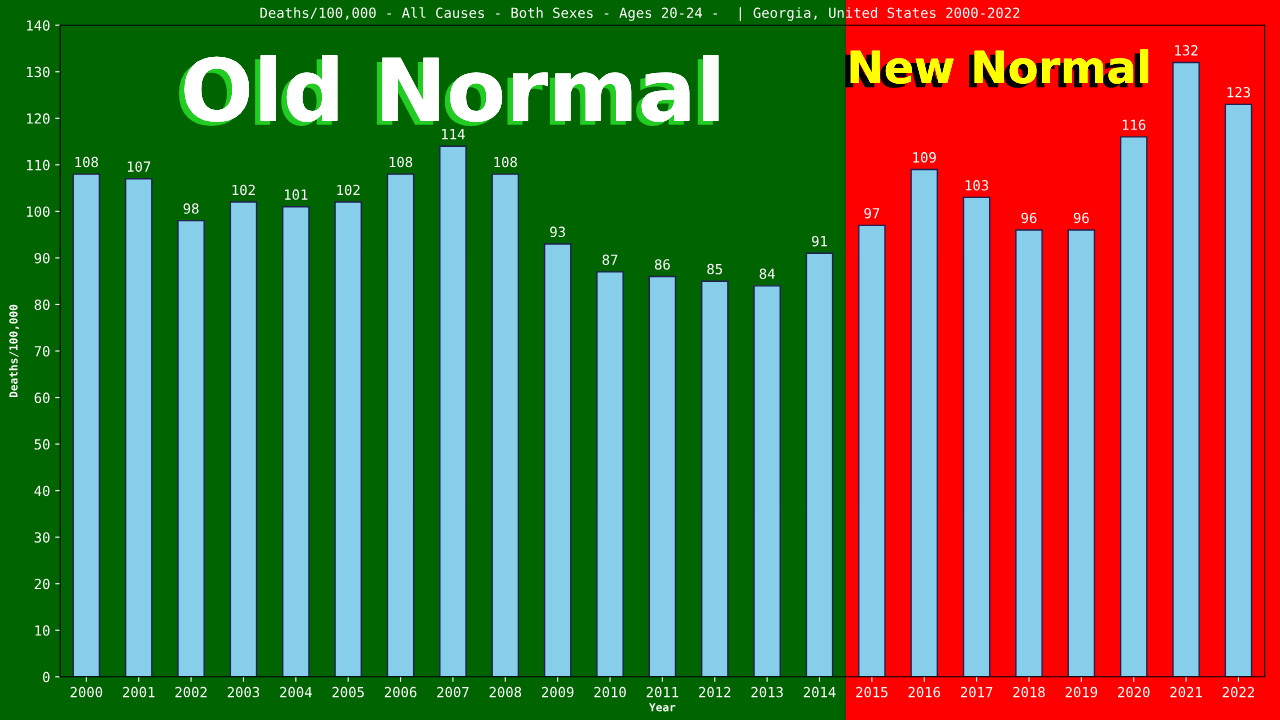 This screenshot has height=720, width=1280. I want to click on data-label: 103, so click(977, 185).